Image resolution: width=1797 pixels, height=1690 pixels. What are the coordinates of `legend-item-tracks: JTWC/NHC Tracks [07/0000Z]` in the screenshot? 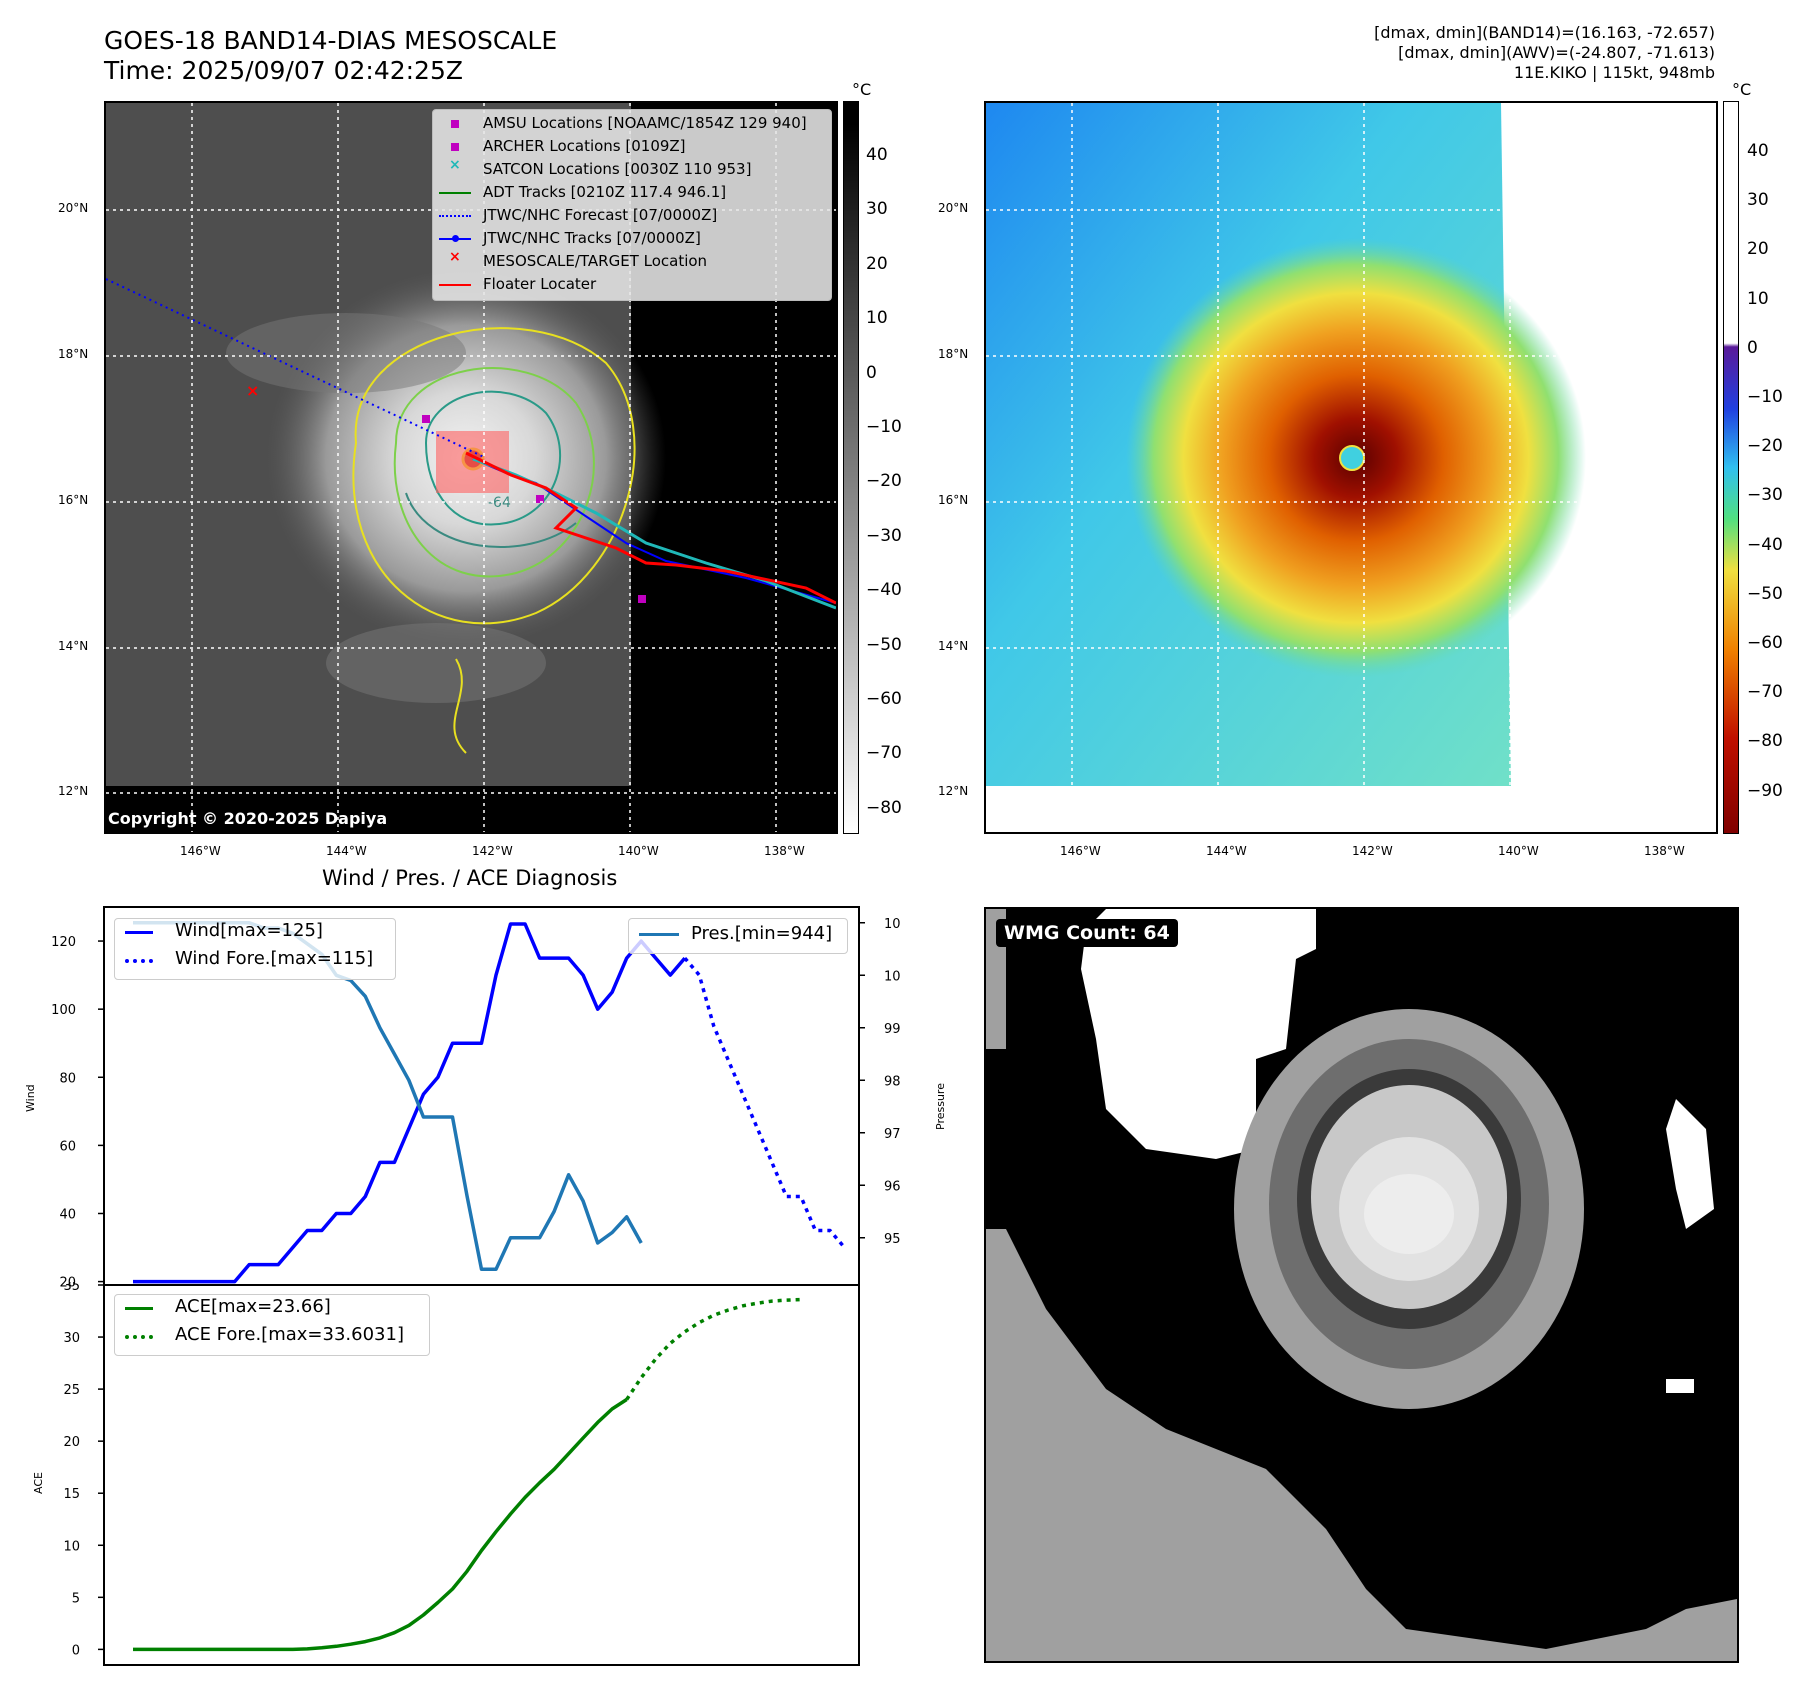 It's located at (632, 240).